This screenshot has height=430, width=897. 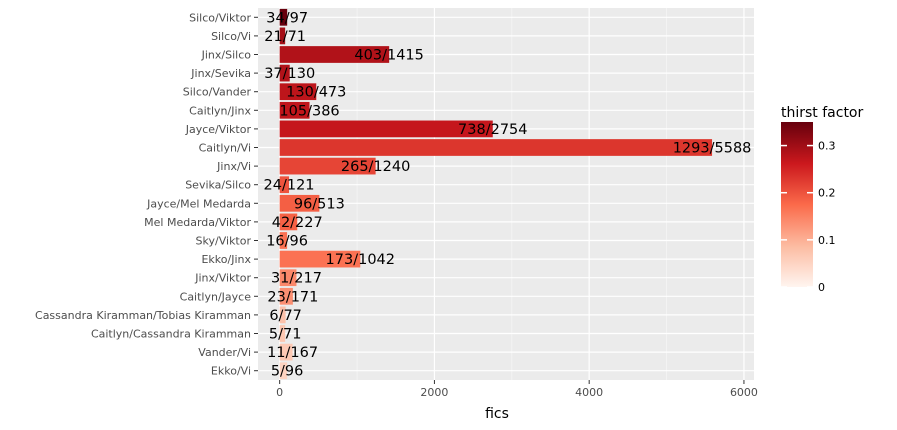 I want to click on bar-value-label: 16/96, so click(x=287, y=242).